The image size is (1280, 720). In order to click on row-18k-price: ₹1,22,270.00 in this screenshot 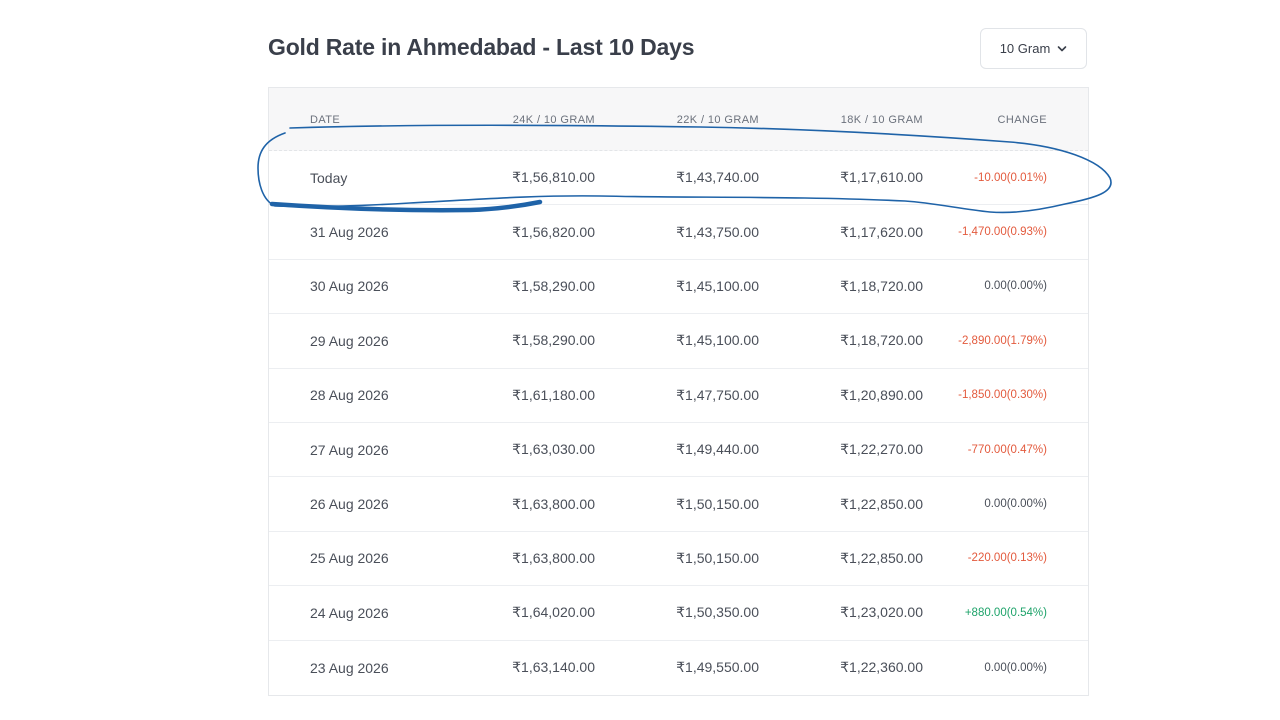, I will do `click(881, 449)`.